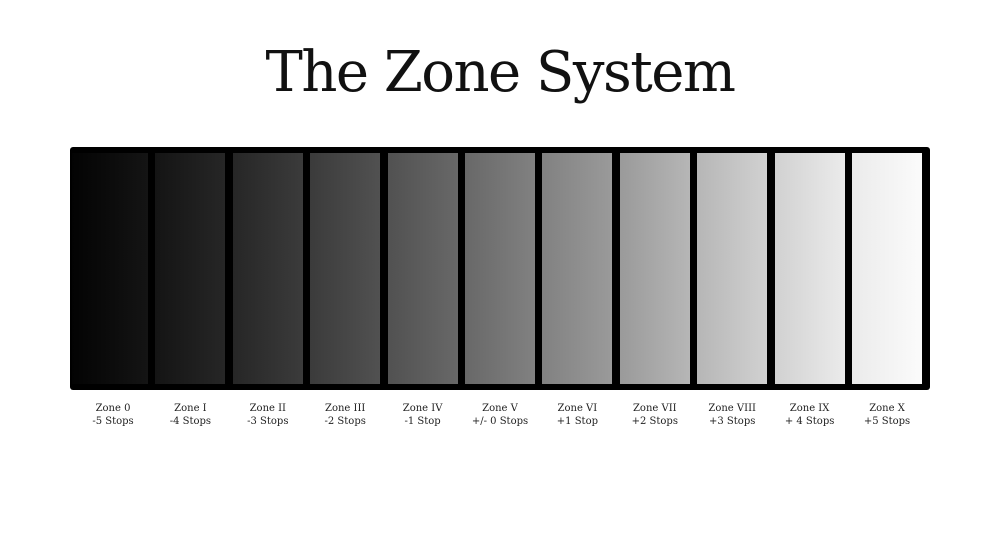 The height and width of the screenshot is (534, 1000). I want to click on zone-stops: +1 Stop, so click(577, 421).